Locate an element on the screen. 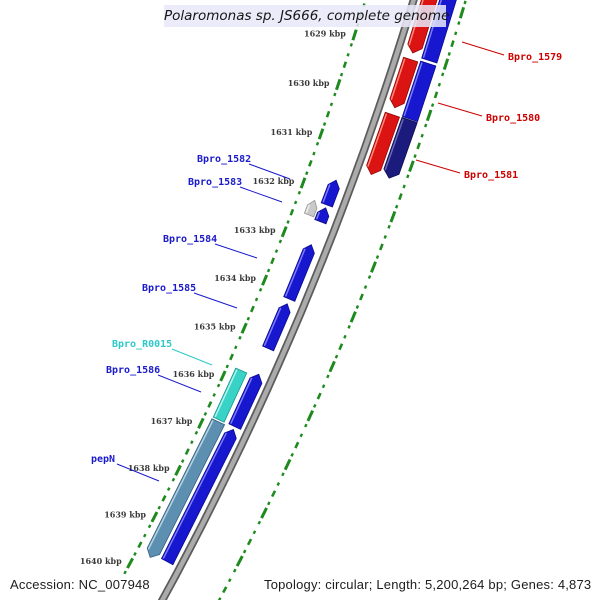 The width and height of the screenshot is (600, 600). feature-pepN is located at coordinates (198, 497).